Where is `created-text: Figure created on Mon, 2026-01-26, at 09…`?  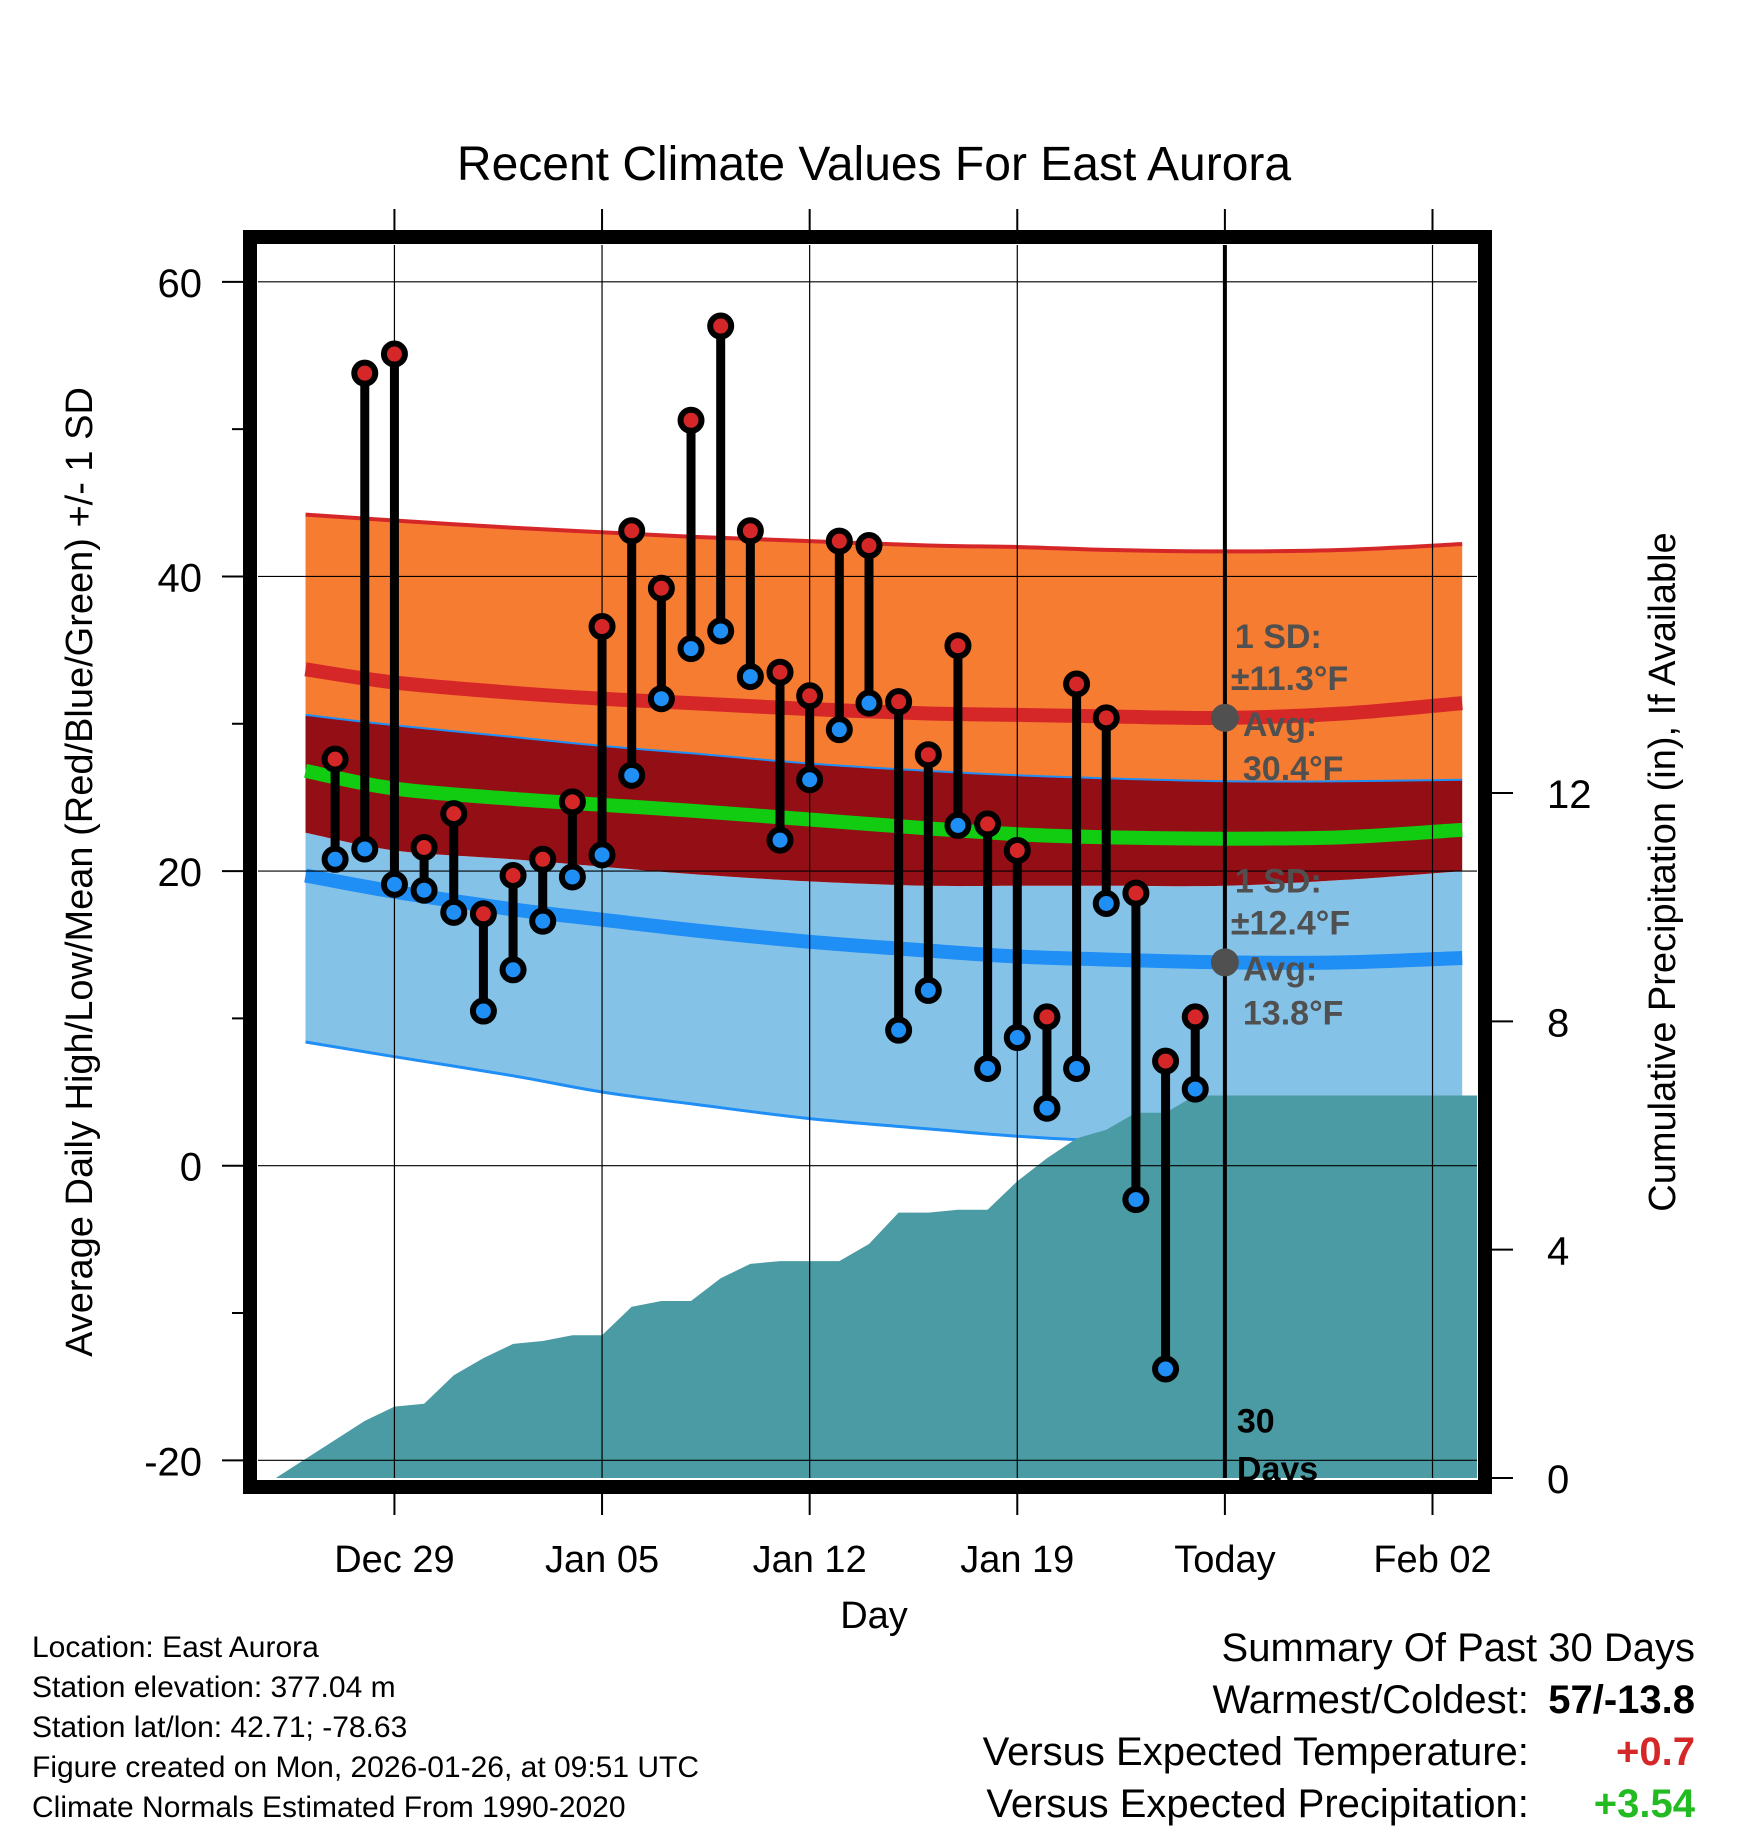
created-text: Figure created on Mon, 2026-01-26, at 09… is located at coordinates (366, 1767).